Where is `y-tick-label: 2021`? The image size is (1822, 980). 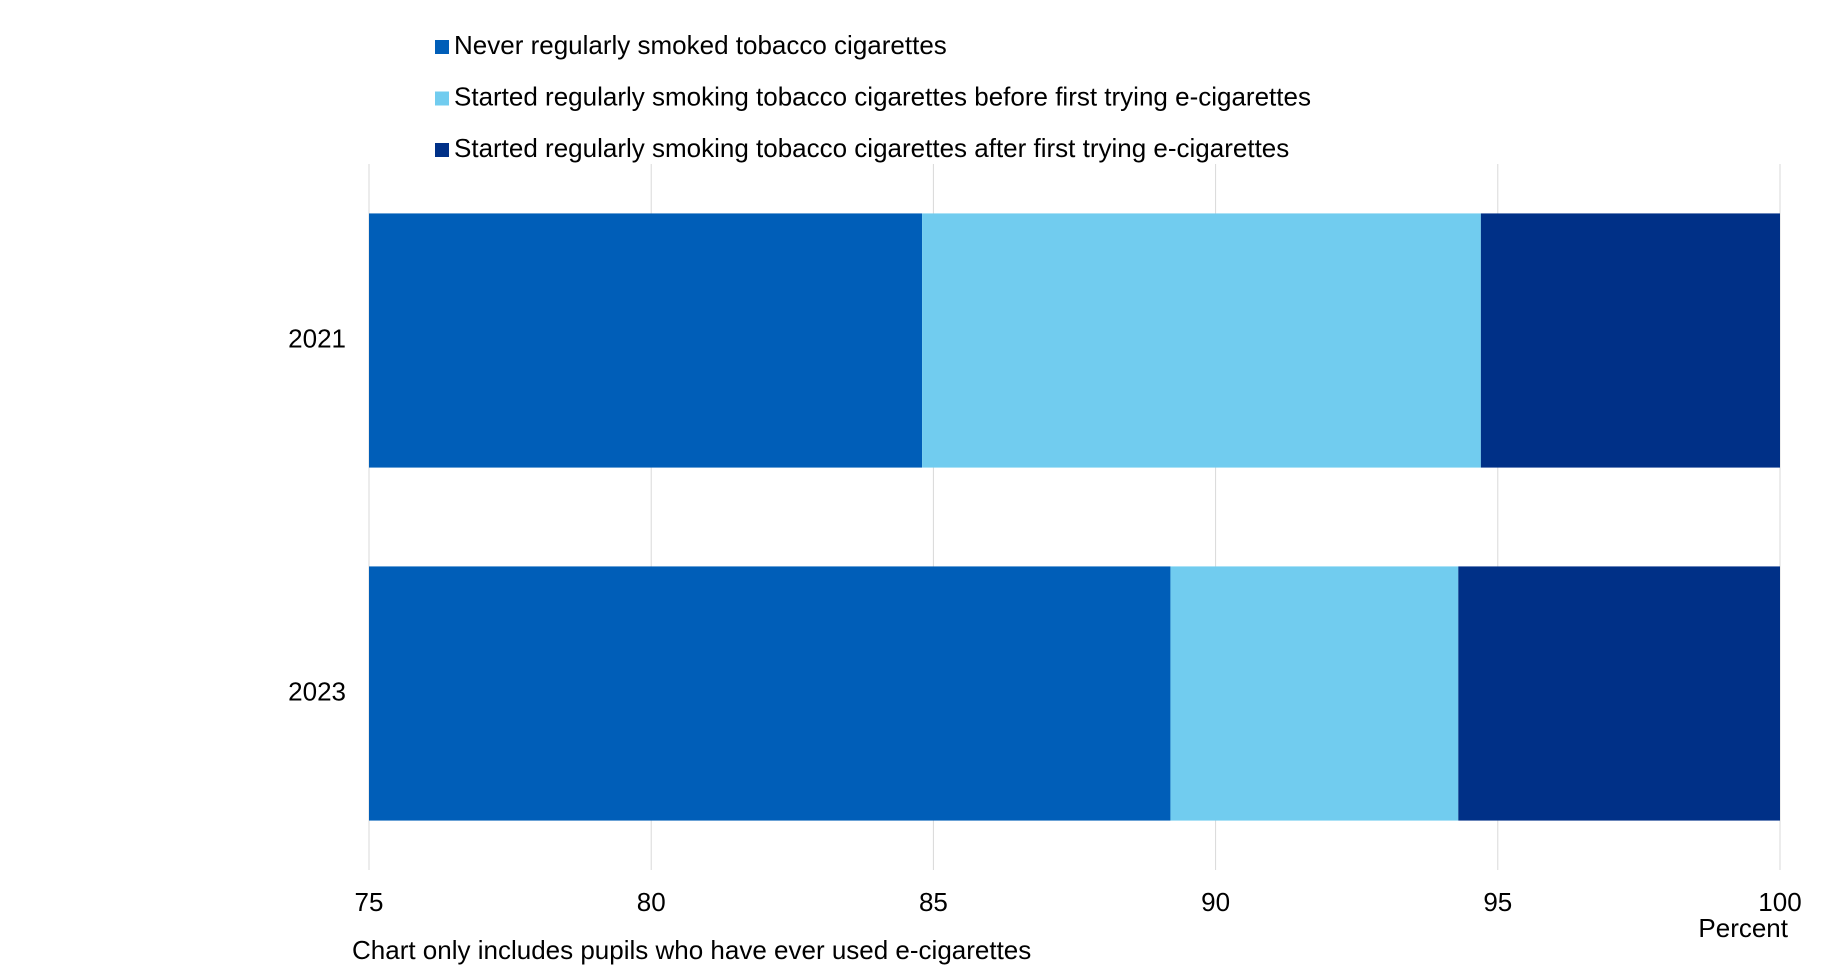 y-tick-label: 2021 is located at coordinates (317, 338).